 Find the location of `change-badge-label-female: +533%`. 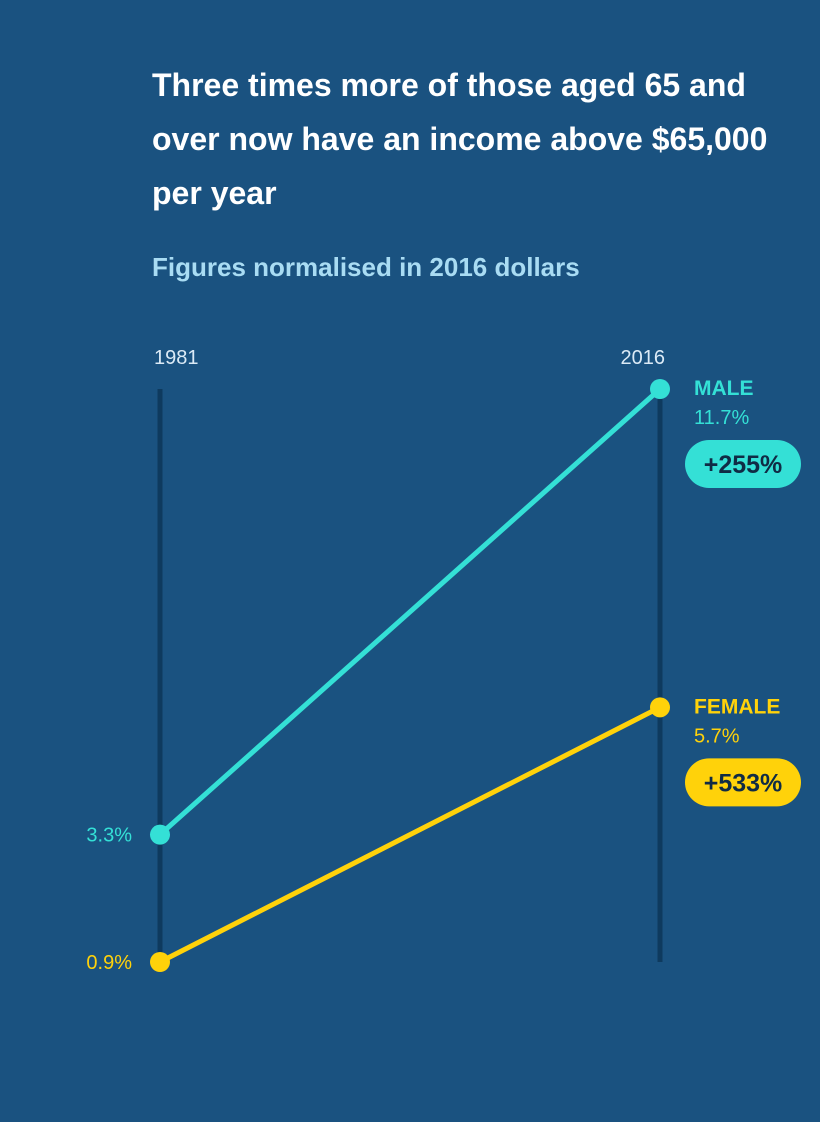

change-badge-label-female: +533% is located at coordinates (743, 783).